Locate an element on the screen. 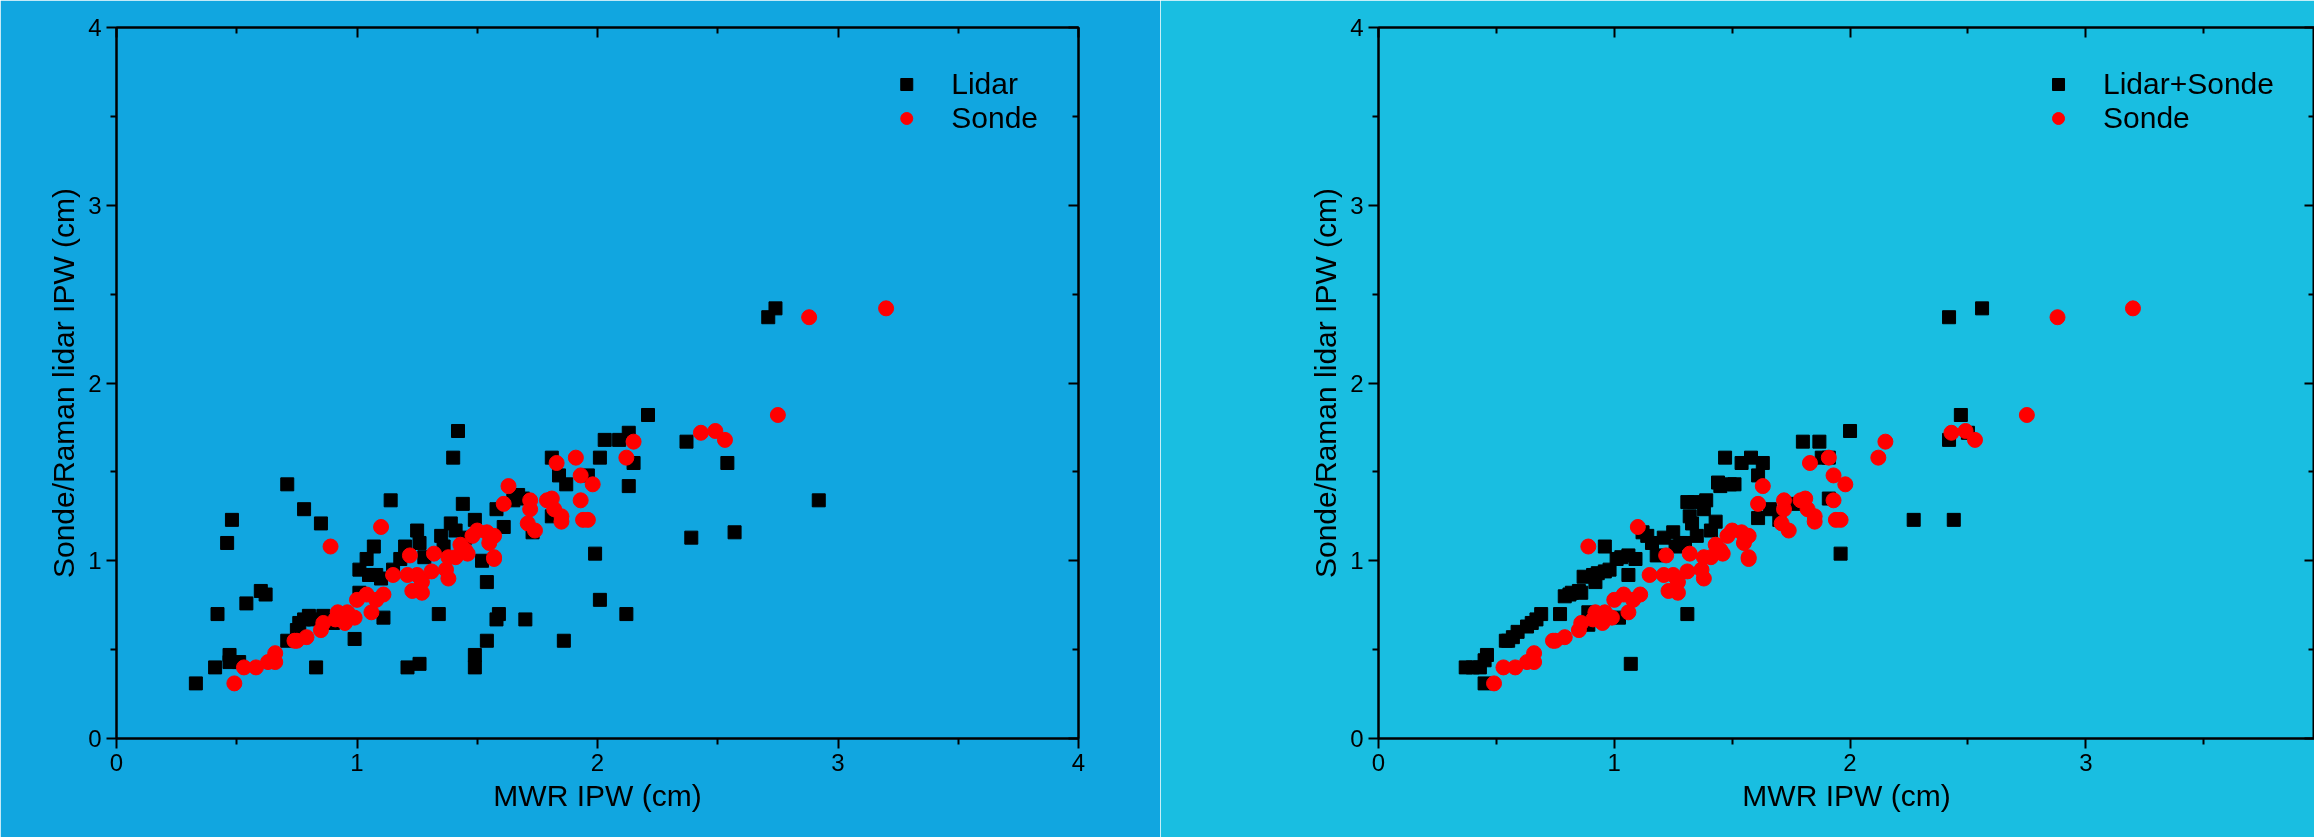 The image size is (2314, 837). legend-label: Lidar+Sonde is located at coordinates (2188, 84).